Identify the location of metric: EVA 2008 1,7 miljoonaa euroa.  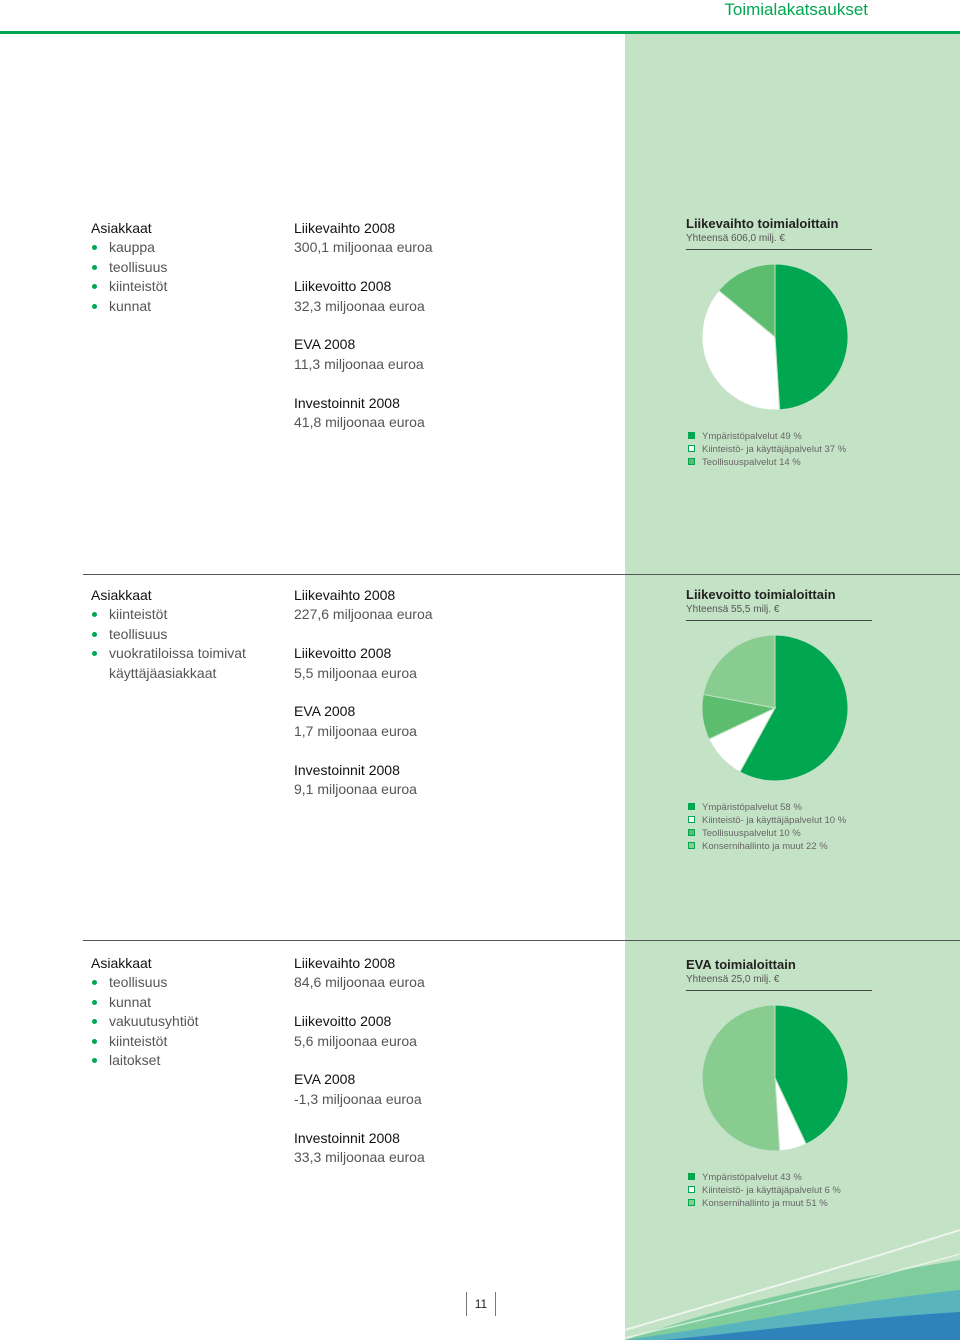
(394, 721).